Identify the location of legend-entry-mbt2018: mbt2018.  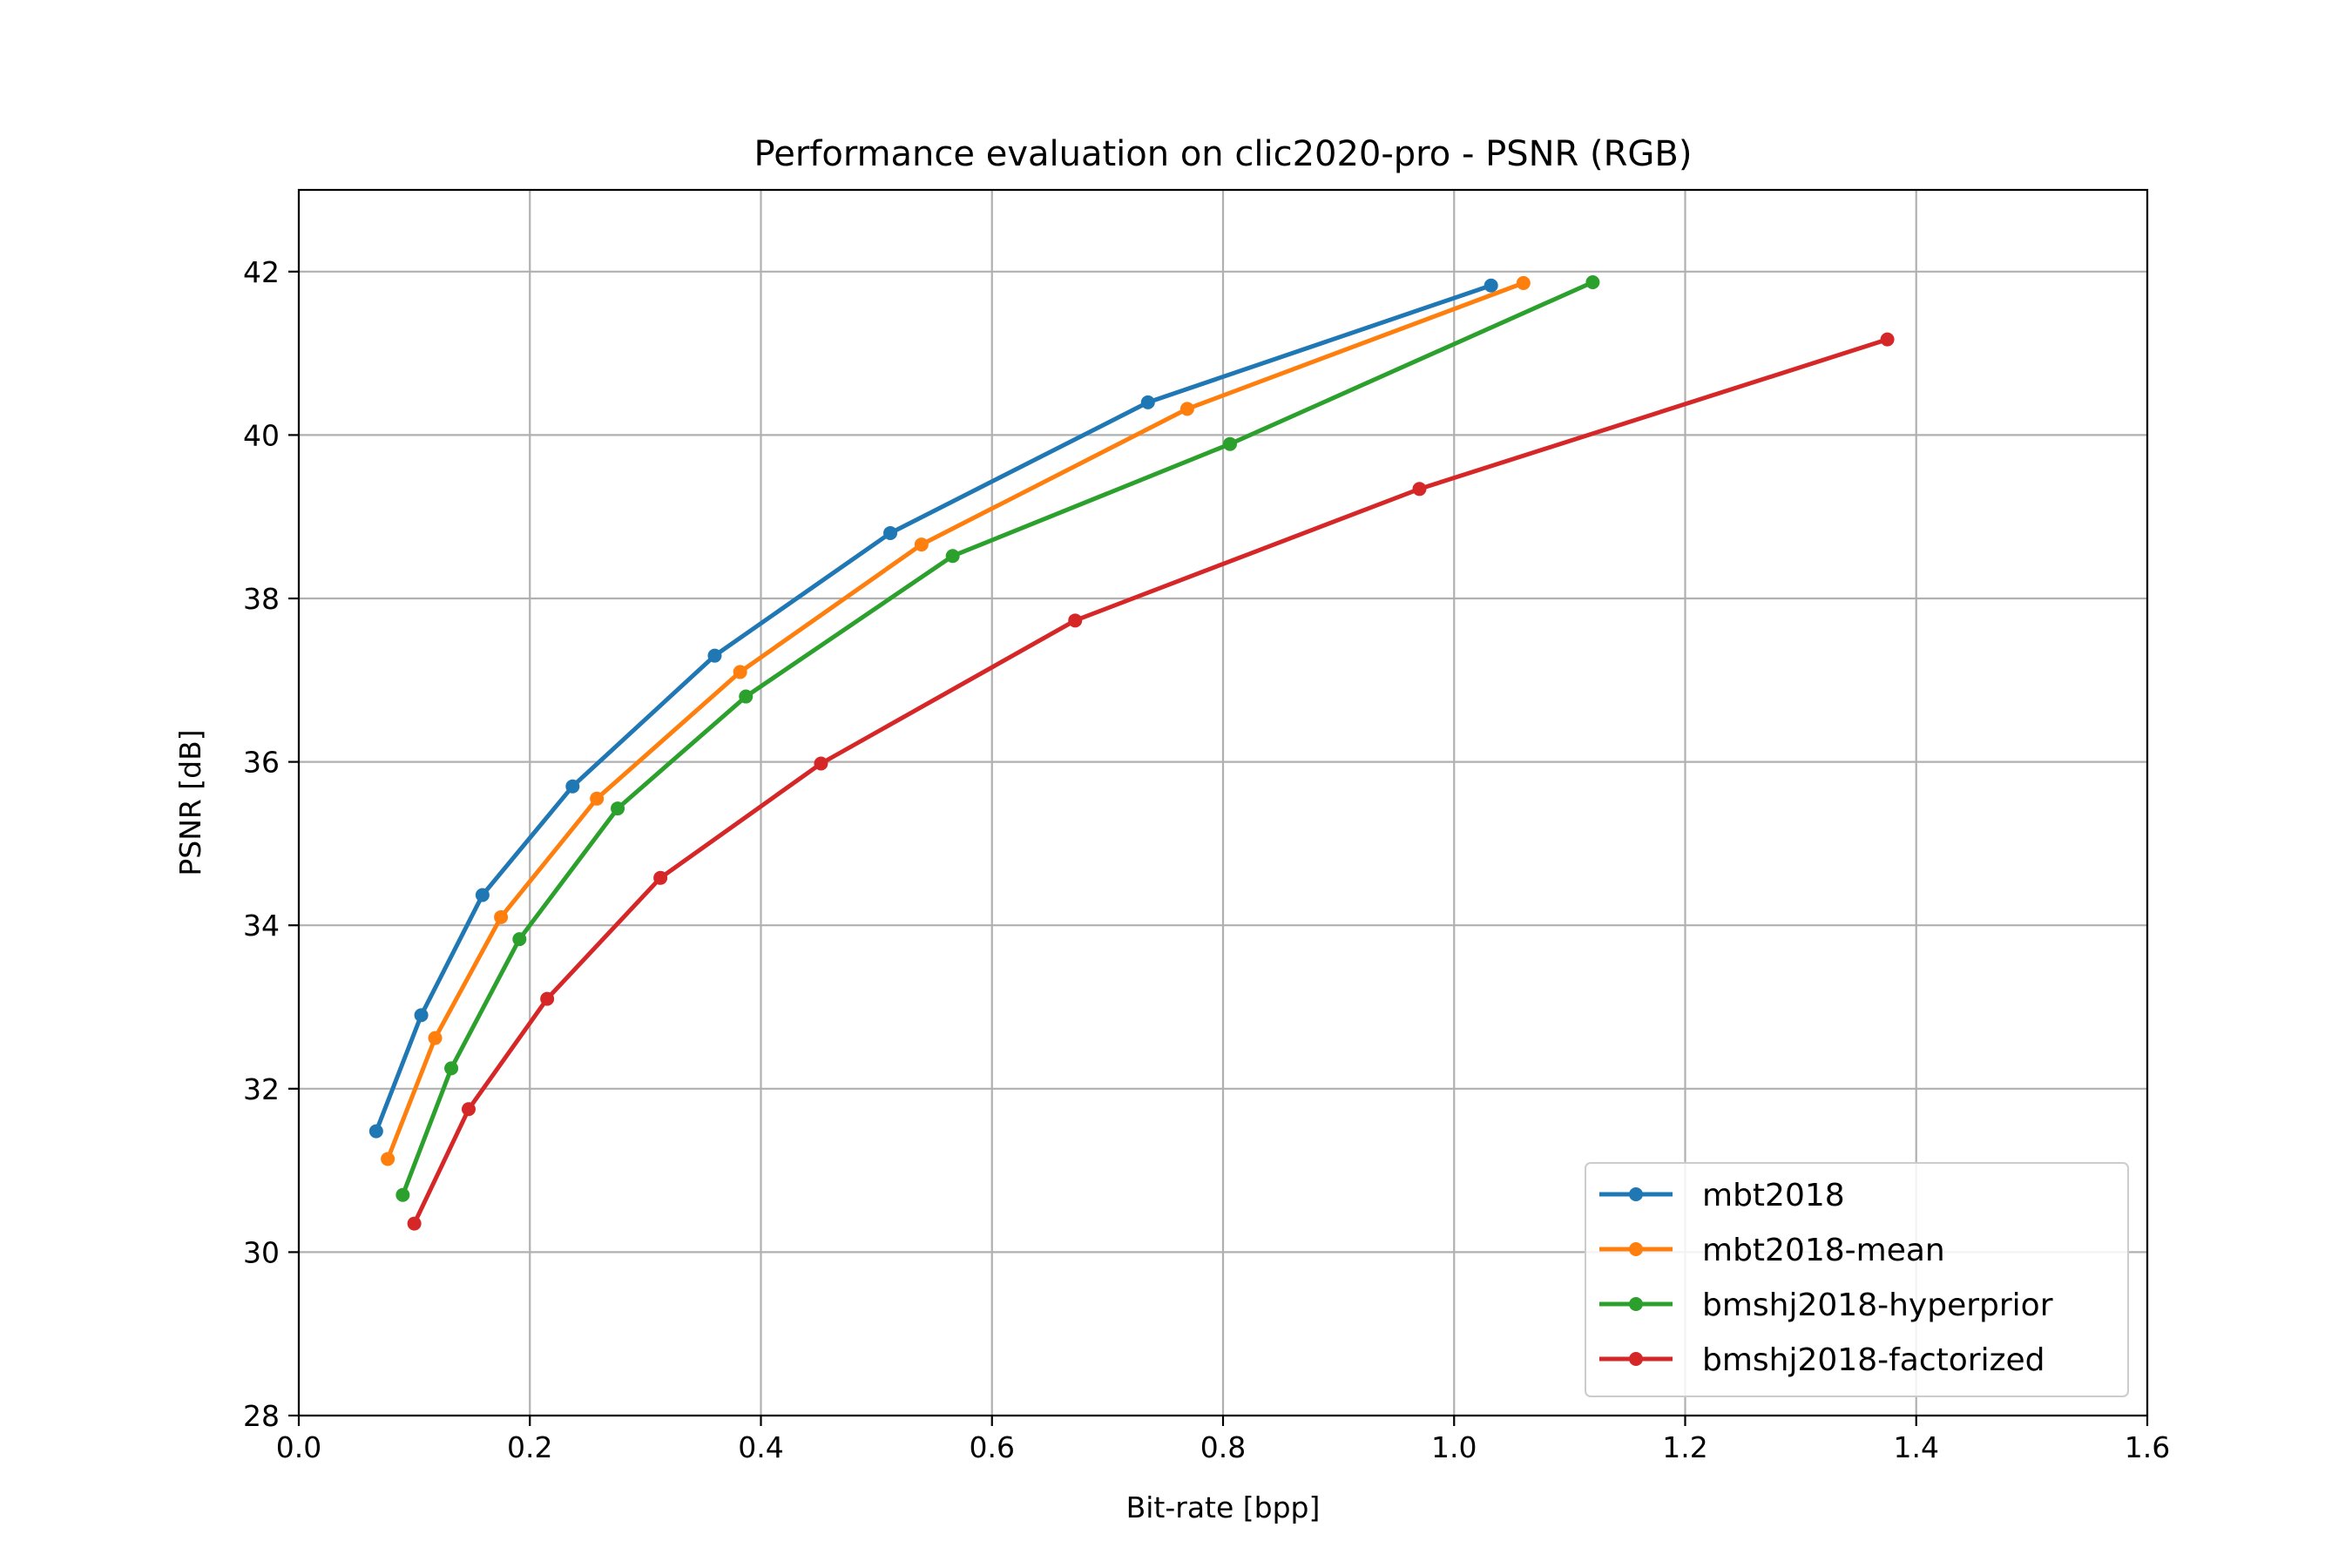
(1722, 1195).